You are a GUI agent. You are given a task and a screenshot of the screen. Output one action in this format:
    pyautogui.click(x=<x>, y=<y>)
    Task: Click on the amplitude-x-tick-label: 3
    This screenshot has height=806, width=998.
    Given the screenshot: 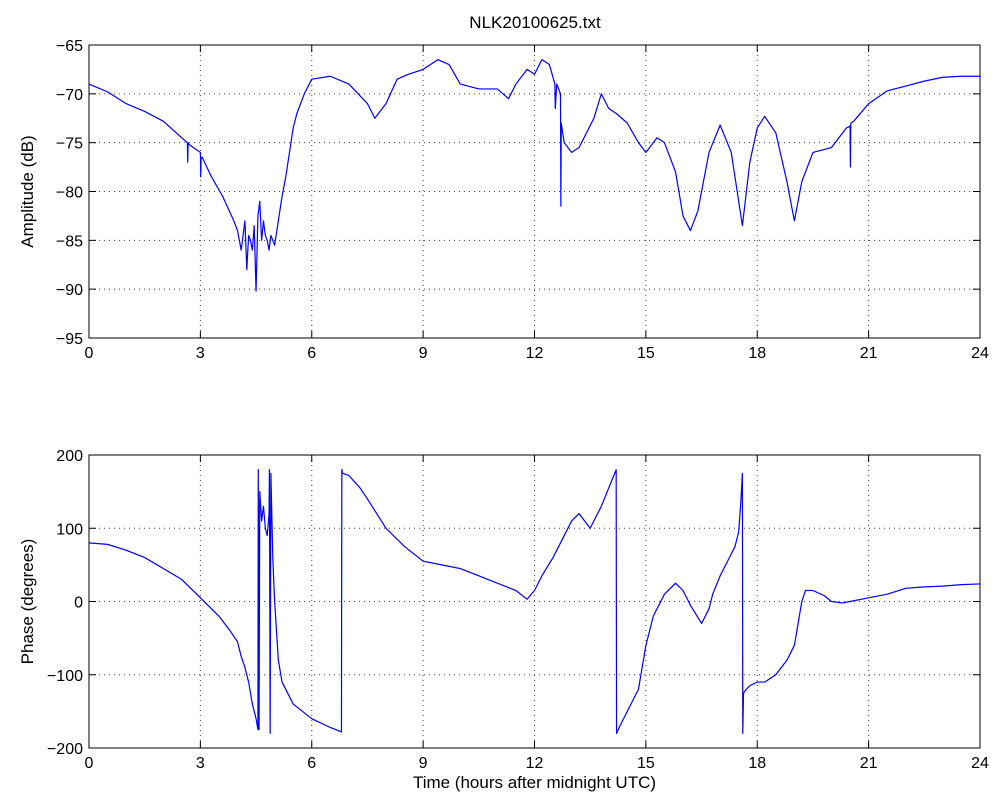 What is the action you would take?
    pyautogui.click(x=200, y=353)
    